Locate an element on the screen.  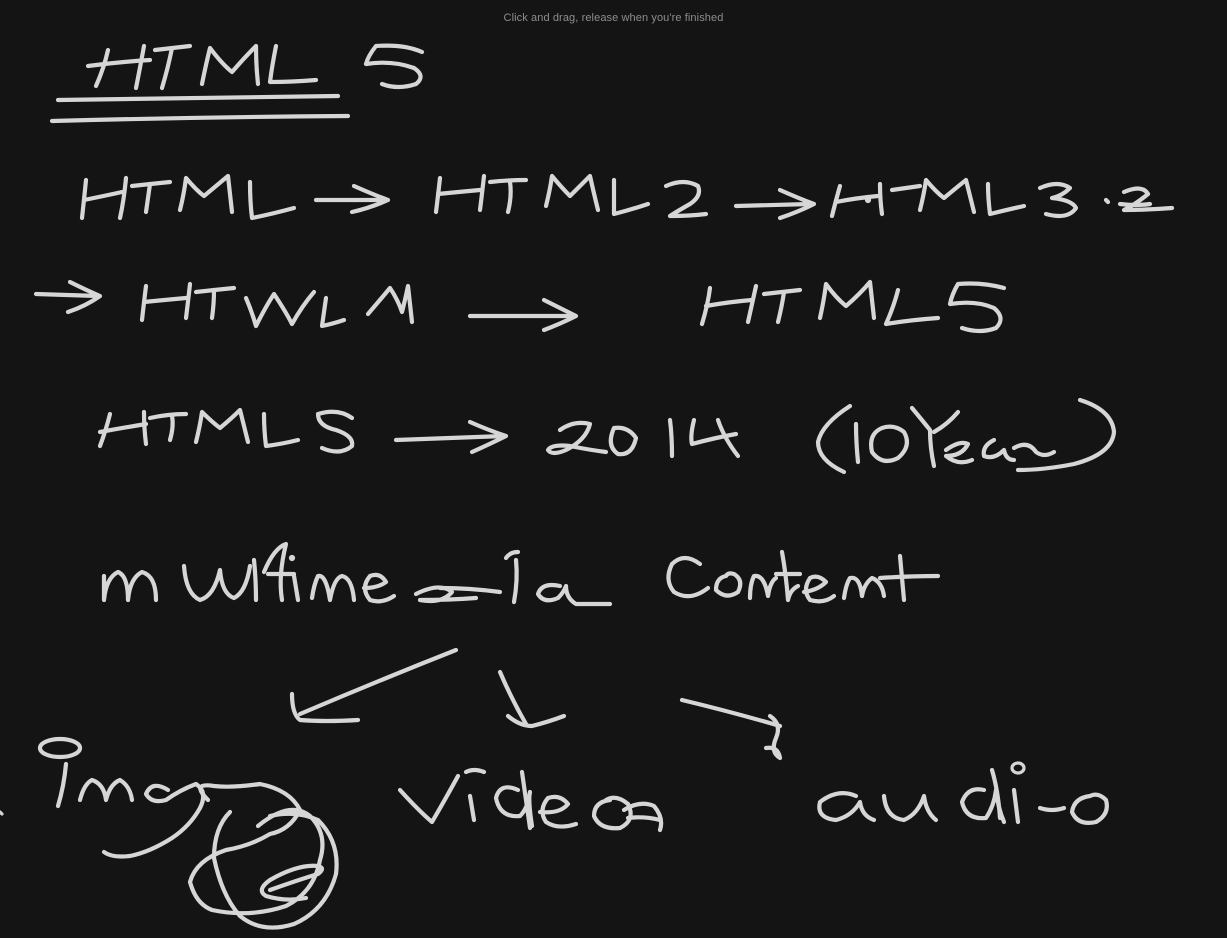
handwritten-line-multimedia-content is located at coordinates (521, 574).